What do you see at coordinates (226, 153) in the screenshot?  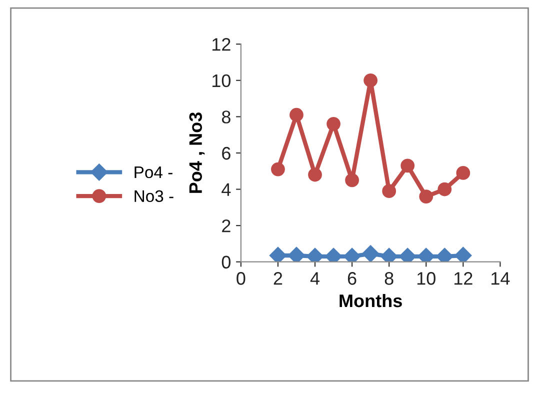 I see `y-tick-label: 6` at bounding box center [226, 153].